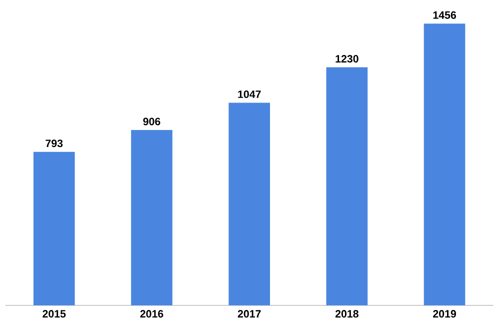 This screenshot has width=499, height=332. What do you see at coordinates (347, 59) in the screenshot?
I see `data-label: 1230` at bounding box center [347, 59].